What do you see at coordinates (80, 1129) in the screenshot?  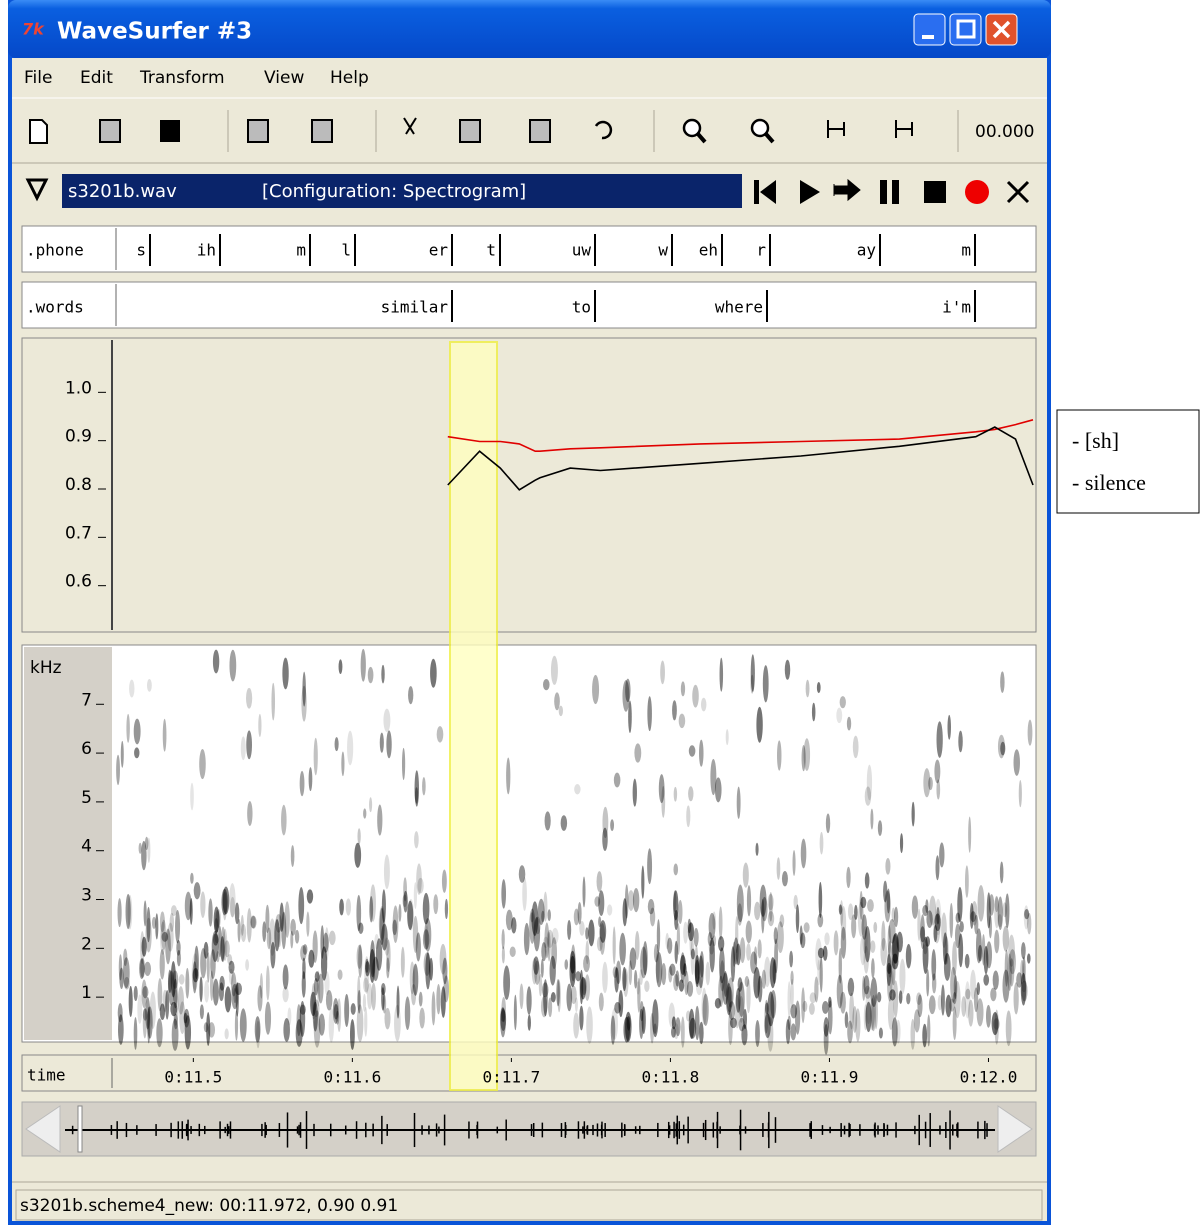 I see `overview-viewport` at bounding box center [80, 1129].